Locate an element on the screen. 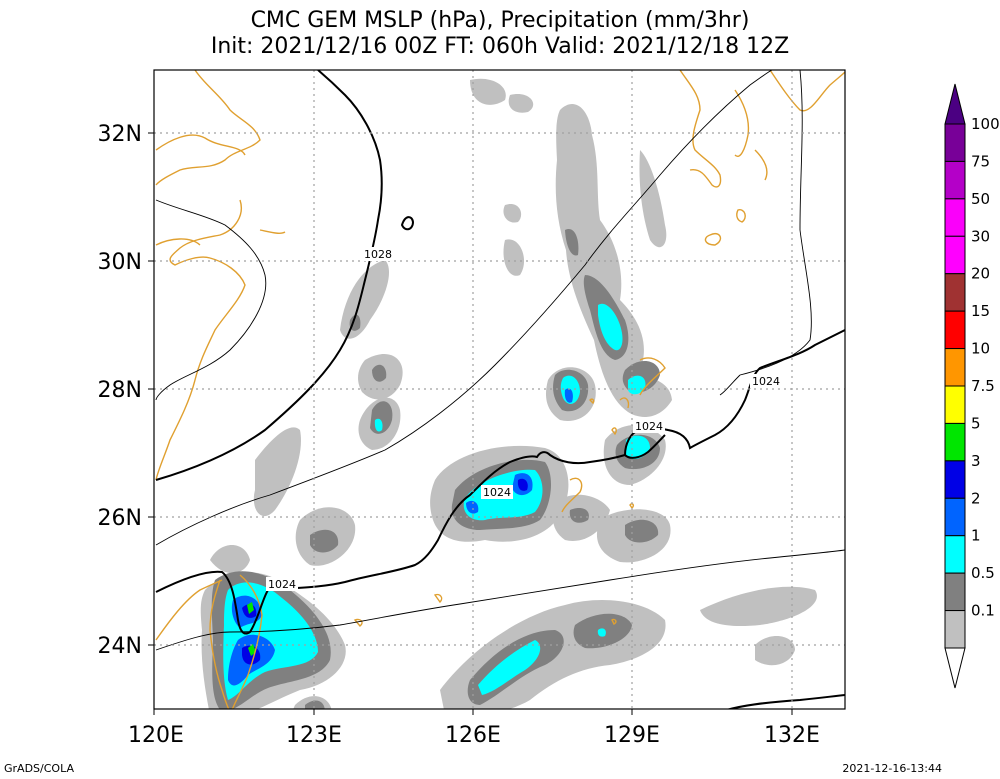 Image resolution: width=1000 pixels, height=779 pixels. lat-label-30n: 30N is located at coordinates (120, 262).